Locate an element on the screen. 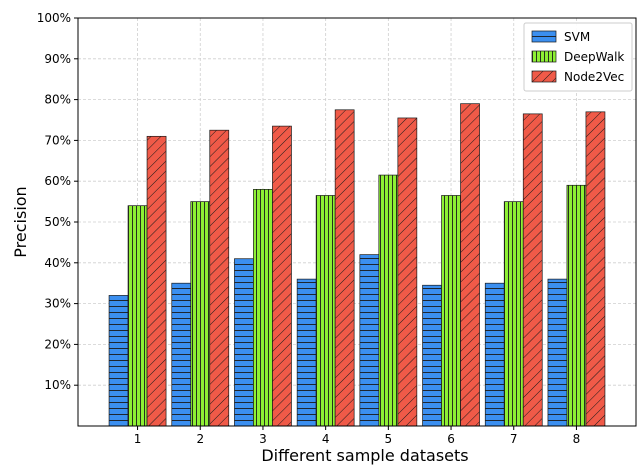 This screenshot has height=467, width=642. x-tick-label: 8 is located at coordinates (577, 439).